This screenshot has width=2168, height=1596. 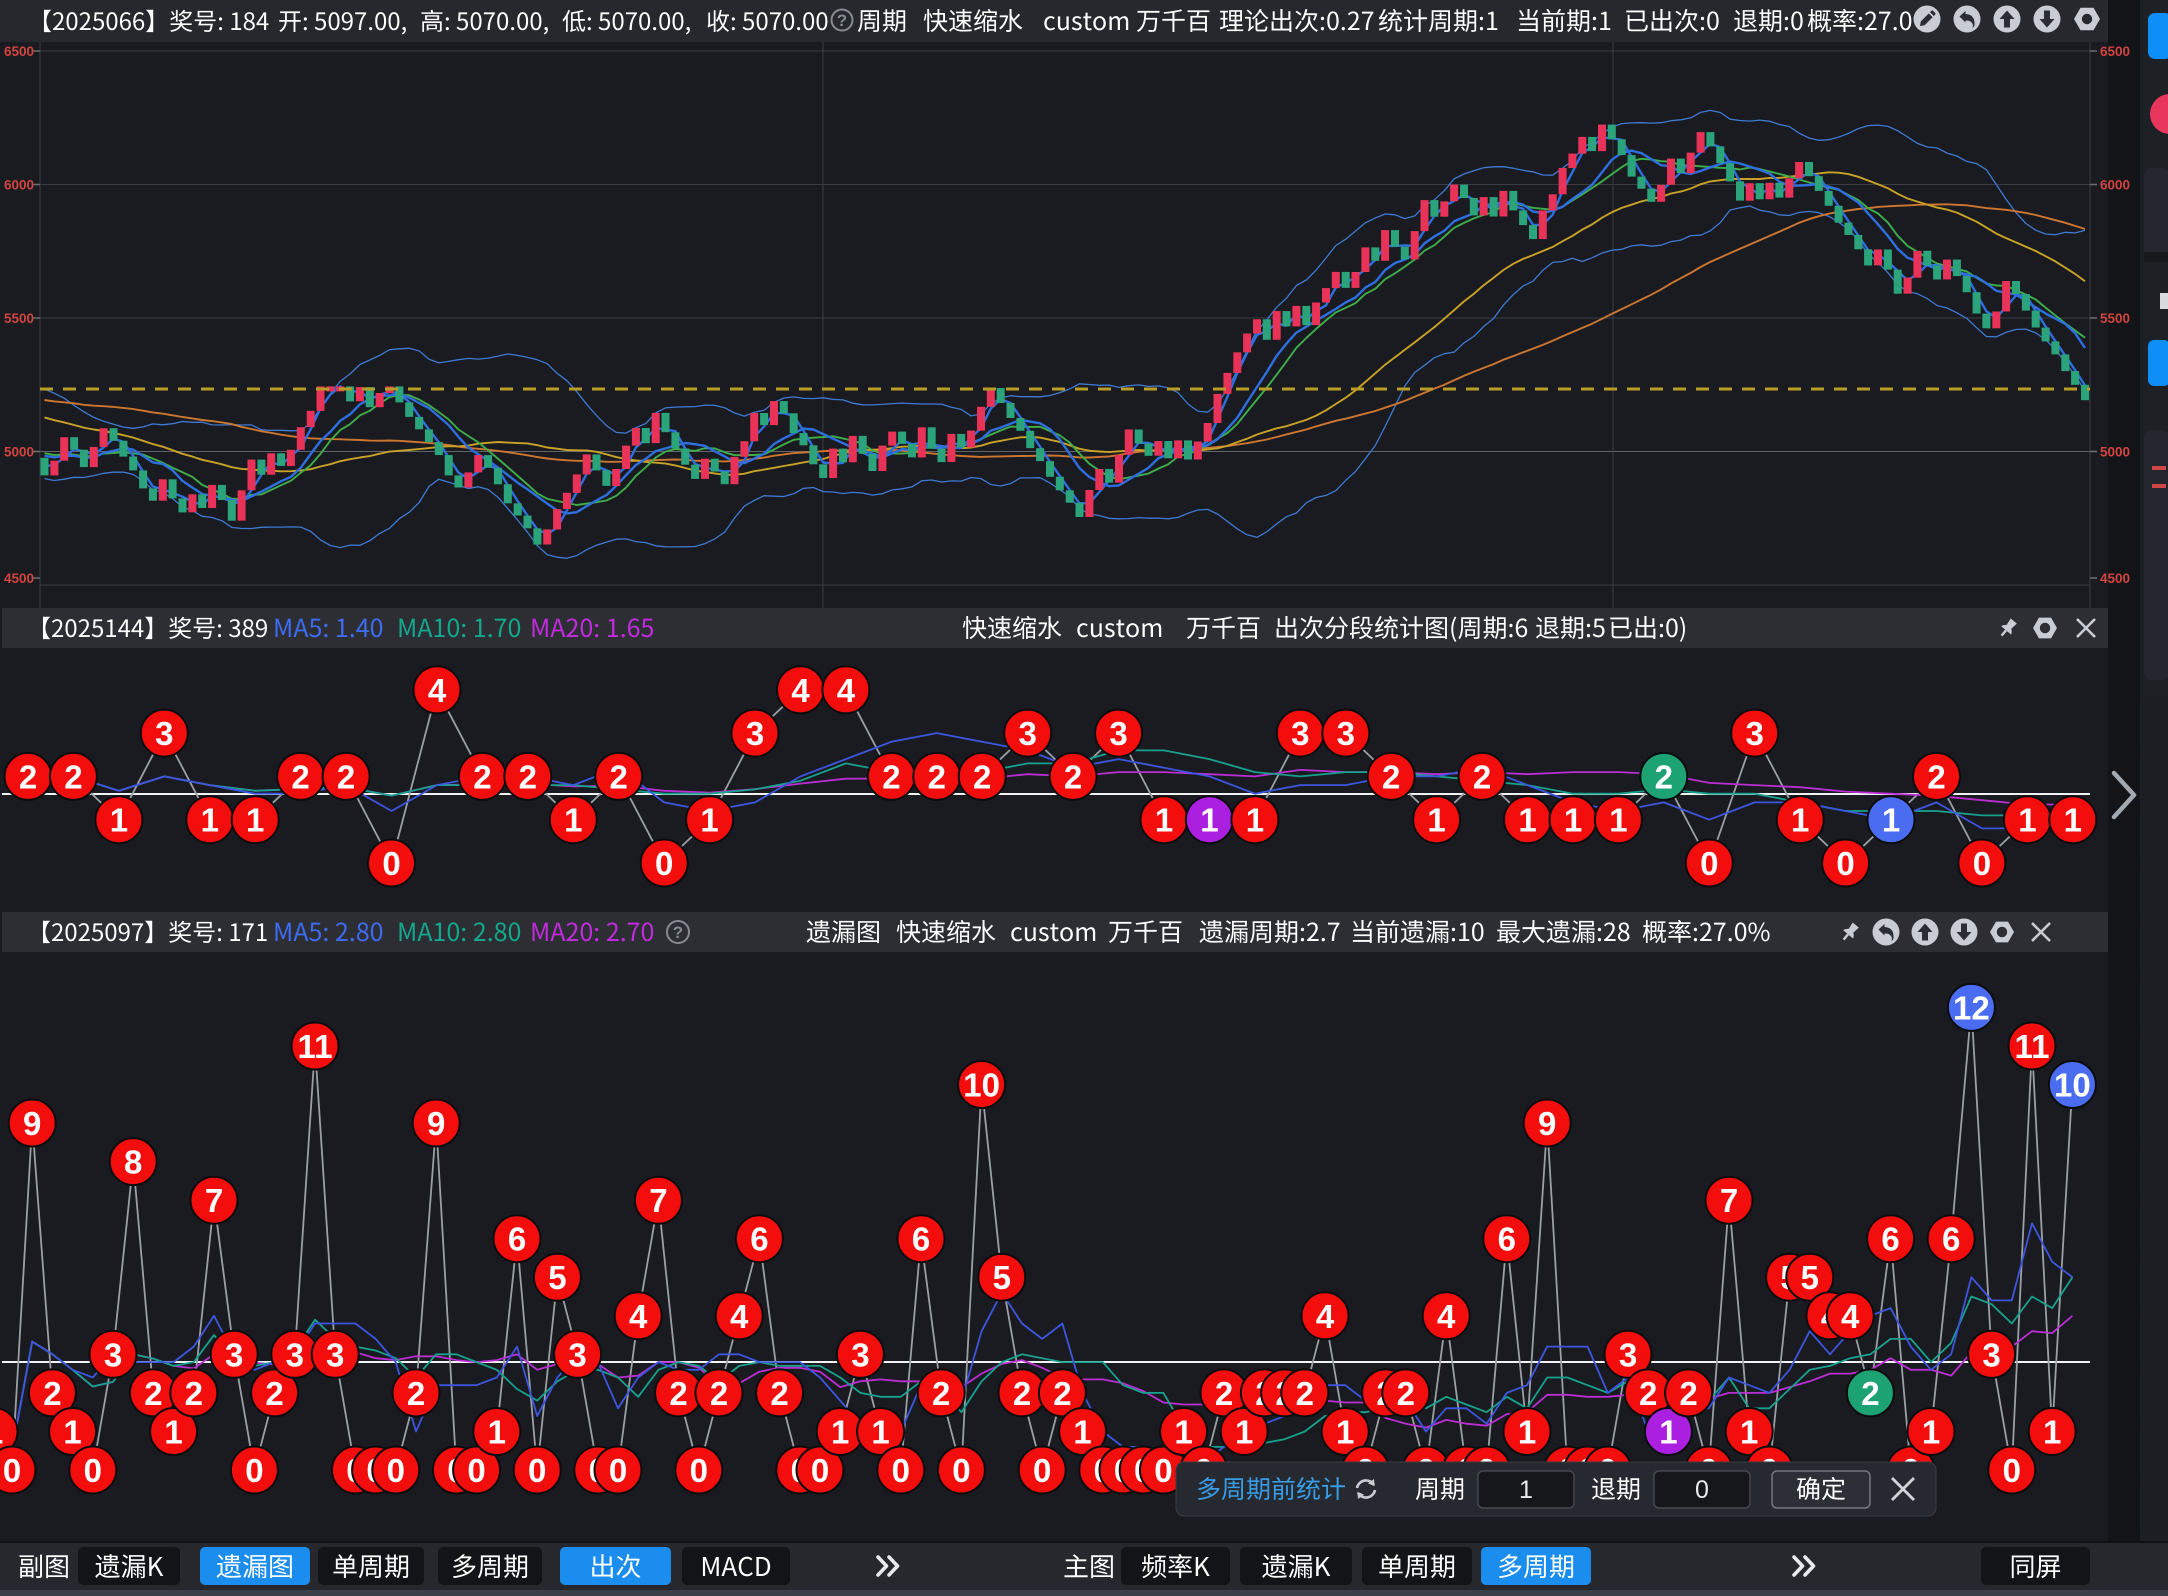 What do you see at coordinates (557, 1277) in the screenshot?
I see `svg-text: 5` at bounding box center [557, 1277].